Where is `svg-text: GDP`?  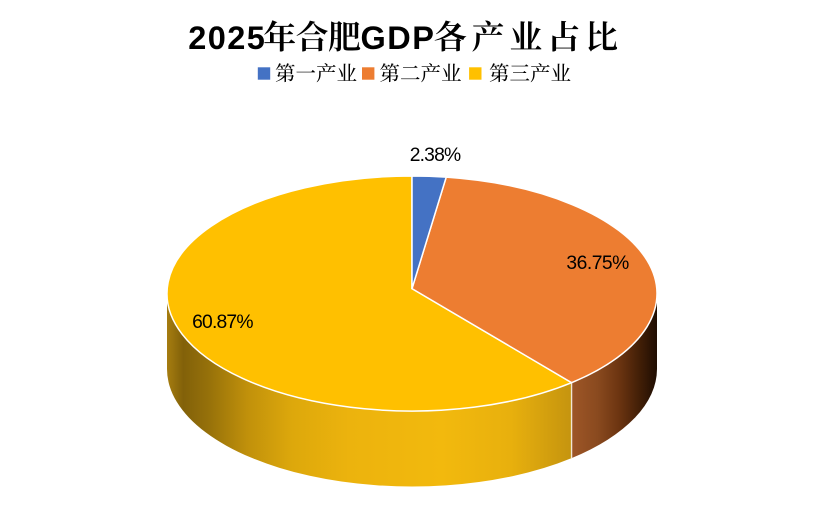
svg-text: GDP is located at coordinates (398, 38).